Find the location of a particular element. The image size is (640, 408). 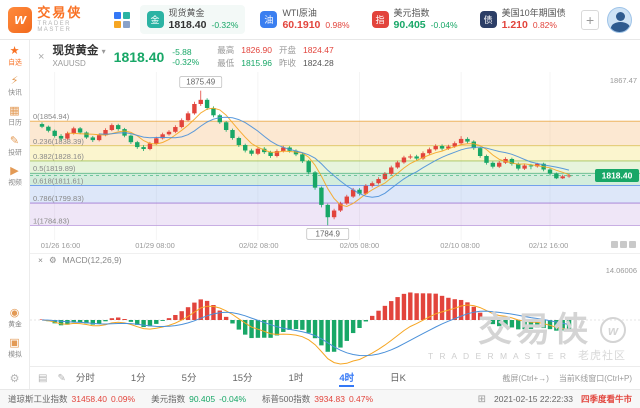

prev-close-value: 1824.28 is located at coordinates (318, 62).